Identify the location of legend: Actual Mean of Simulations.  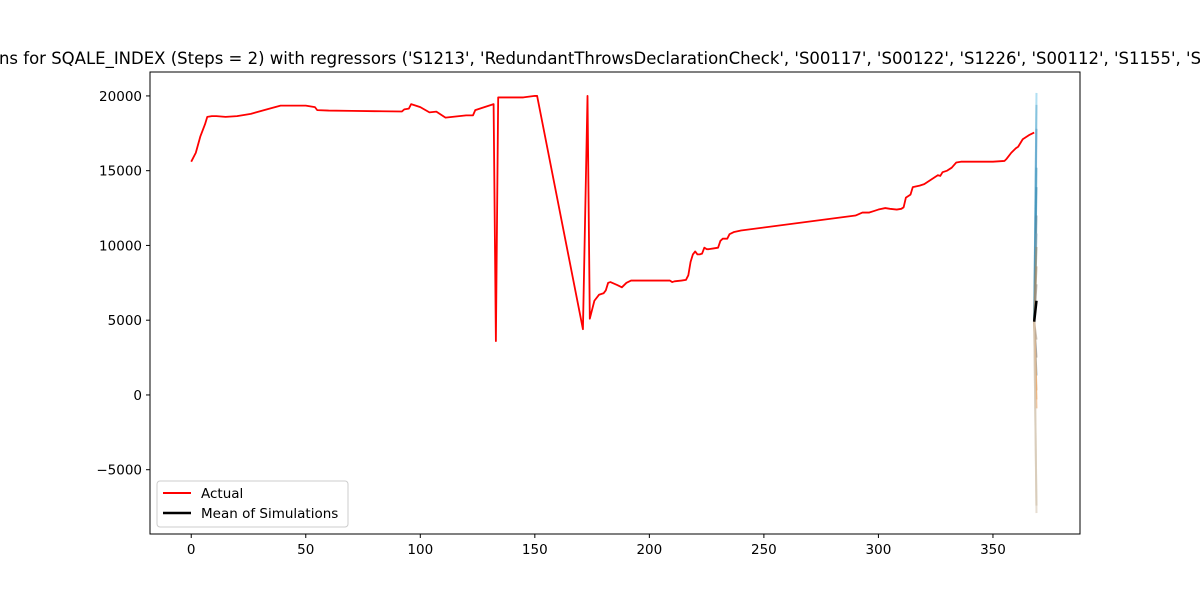
(252, 504).